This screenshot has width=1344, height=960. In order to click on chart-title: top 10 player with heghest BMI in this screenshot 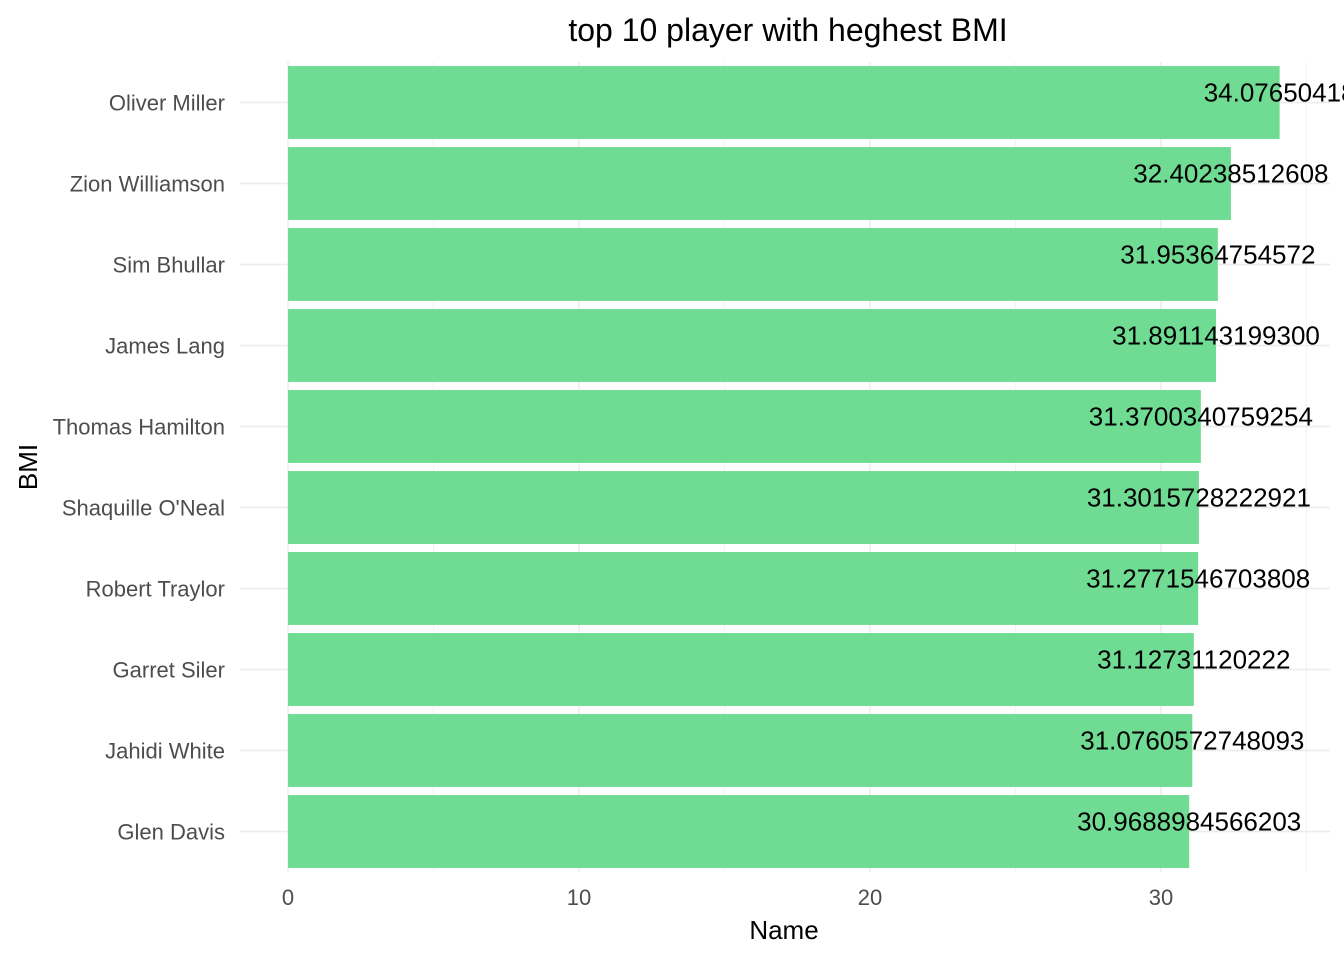, I will do `click(787, 30)`.